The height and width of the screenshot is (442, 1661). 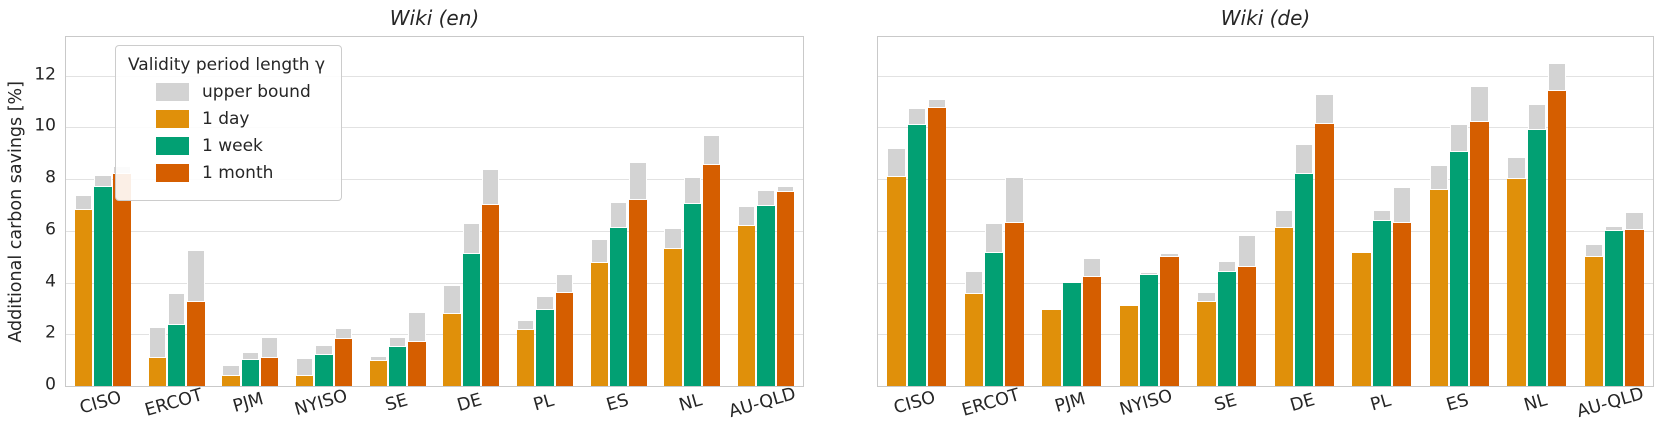 I want to click on 1-day-swatch, so click(x=172, y=119).